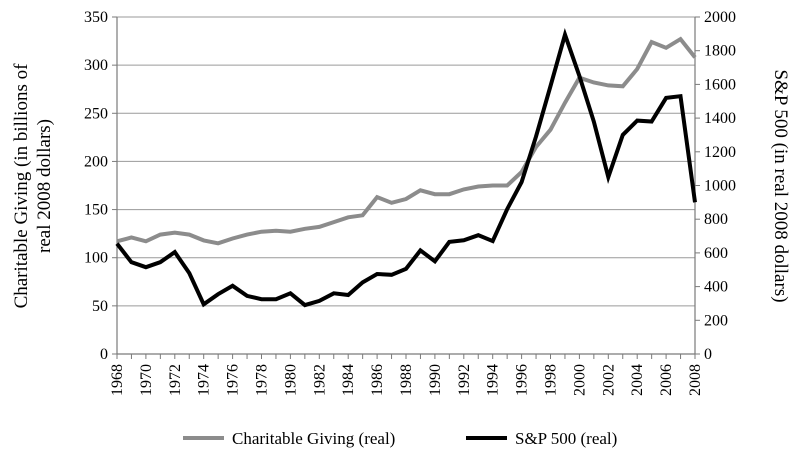 This screenshot has height=472, width=790. I want to click on y-right-tick-label: 200, so click(716, 320).